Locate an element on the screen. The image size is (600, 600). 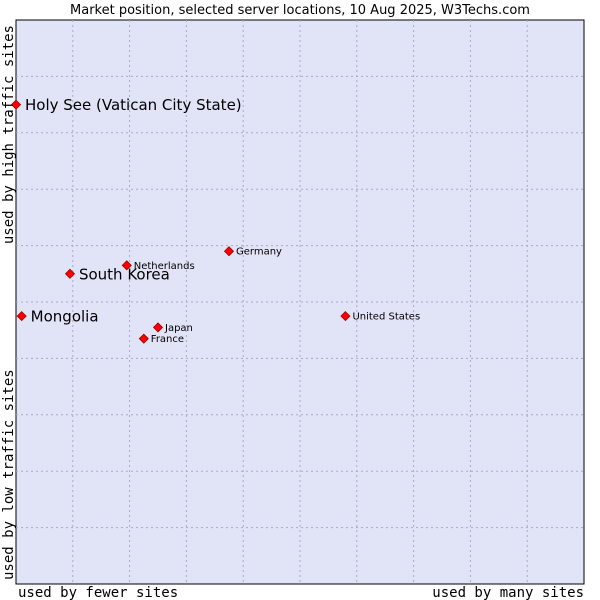
data-point-label: Holy See (Vatican City State) is located at coordinates (133, 105).